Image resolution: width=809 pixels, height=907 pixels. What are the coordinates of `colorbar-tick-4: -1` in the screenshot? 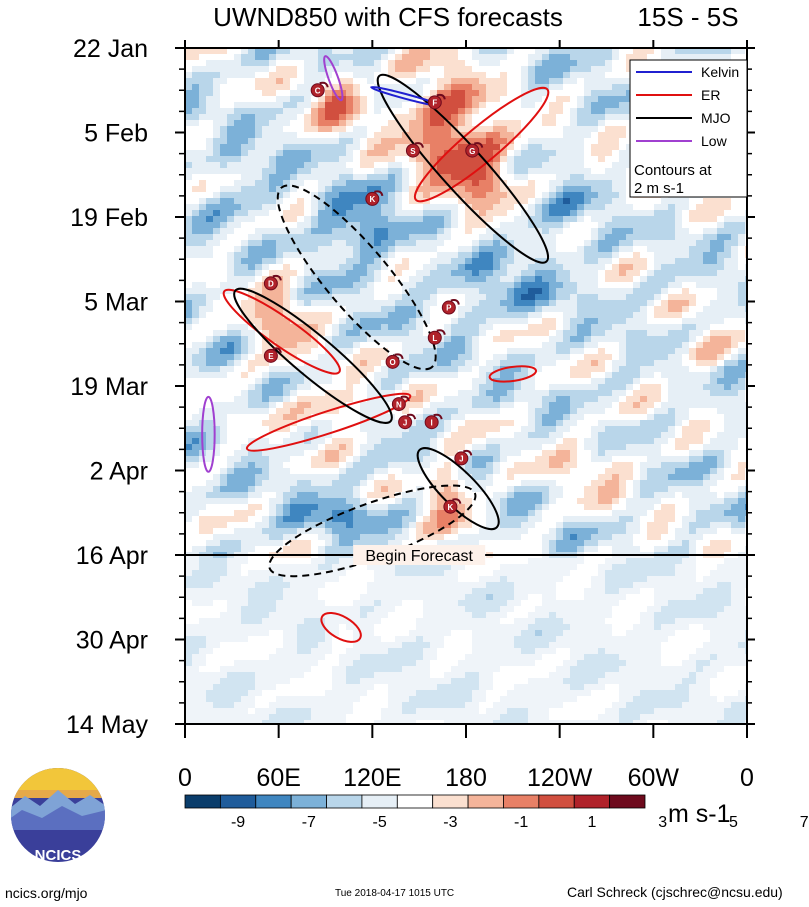 It's located at (521, 822).